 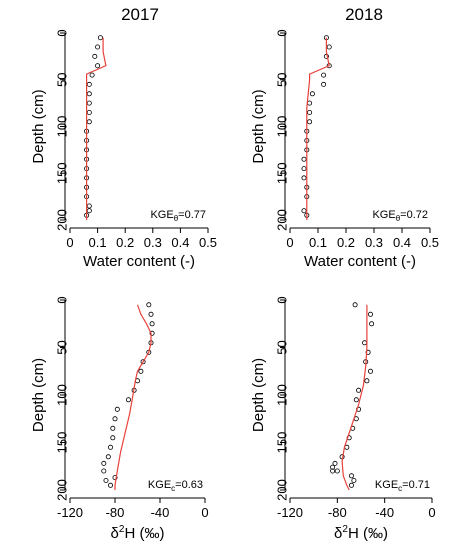 I want to click on kge-annotation: KGEc=0.71, so click(x=402, y=486).